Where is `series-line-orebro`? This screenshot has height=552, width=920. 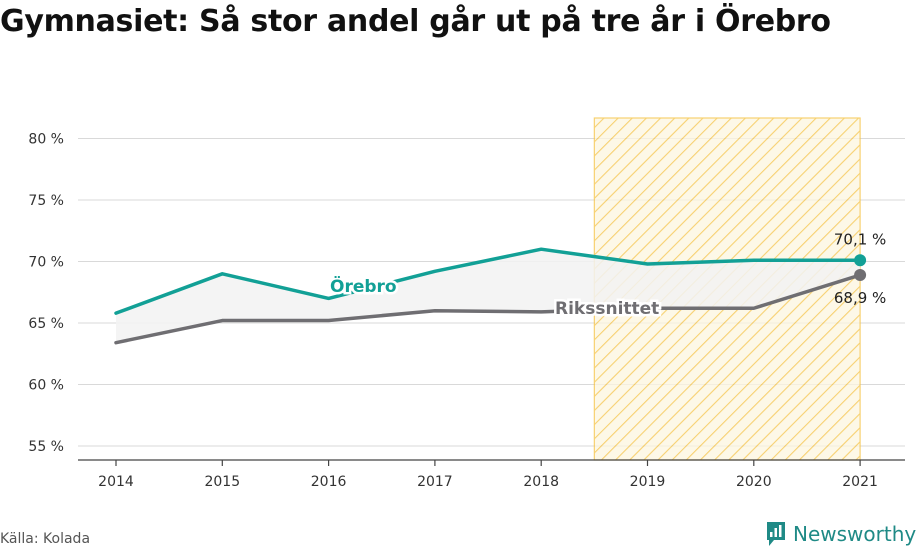 series-line-orebro is located at coordinates (488, 281).